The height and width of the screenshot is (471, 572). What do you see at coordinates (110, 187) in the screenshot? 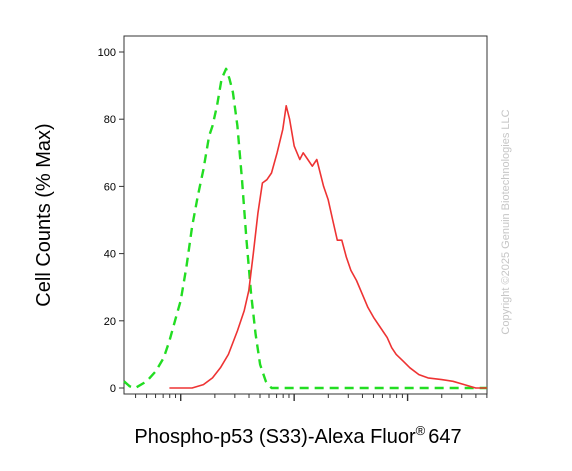
I see `y-tick-label: 60` at bounding box center [110, 187].